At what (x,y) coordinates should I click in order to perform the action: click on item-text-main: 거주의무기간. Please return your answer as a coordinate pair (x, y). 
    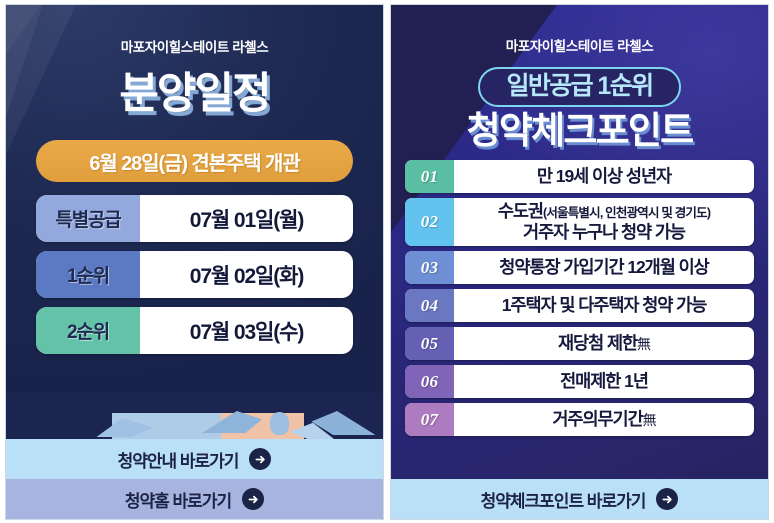
    Looking at the image, I should click on (597, 419).